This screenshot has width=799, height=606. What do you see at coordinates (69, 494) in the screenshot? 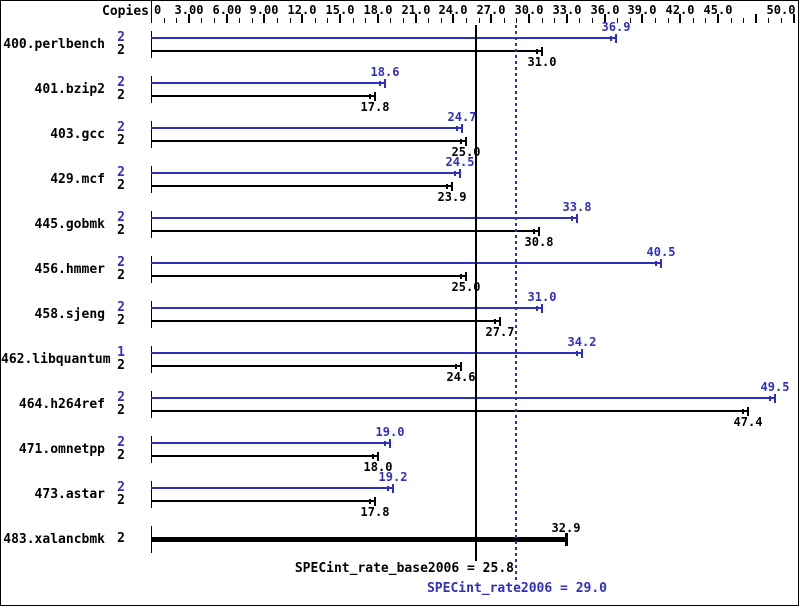
I see `benchmark-label: 473.astar` at bounding box center [69, 494].